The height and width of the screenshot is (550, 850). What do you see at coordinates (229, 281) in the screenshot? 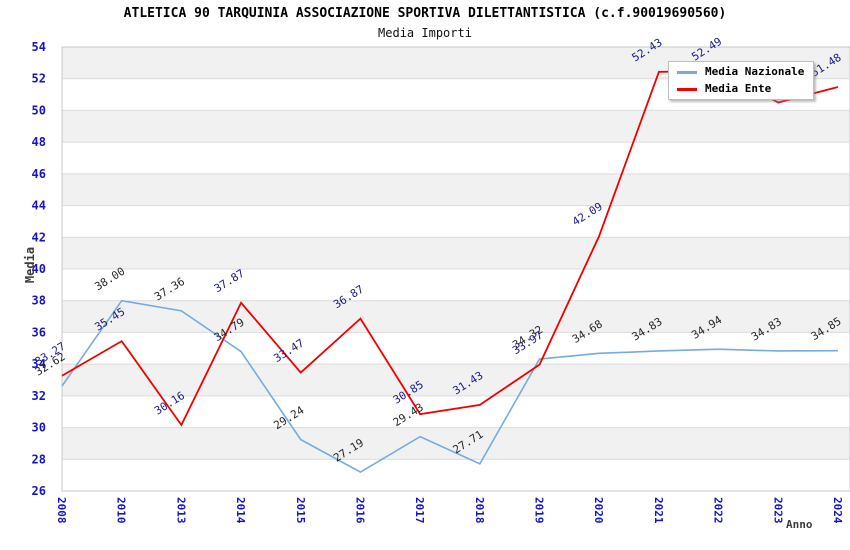
I see `data-point-label-ente: 37.87` at bounding box center [229, 281].